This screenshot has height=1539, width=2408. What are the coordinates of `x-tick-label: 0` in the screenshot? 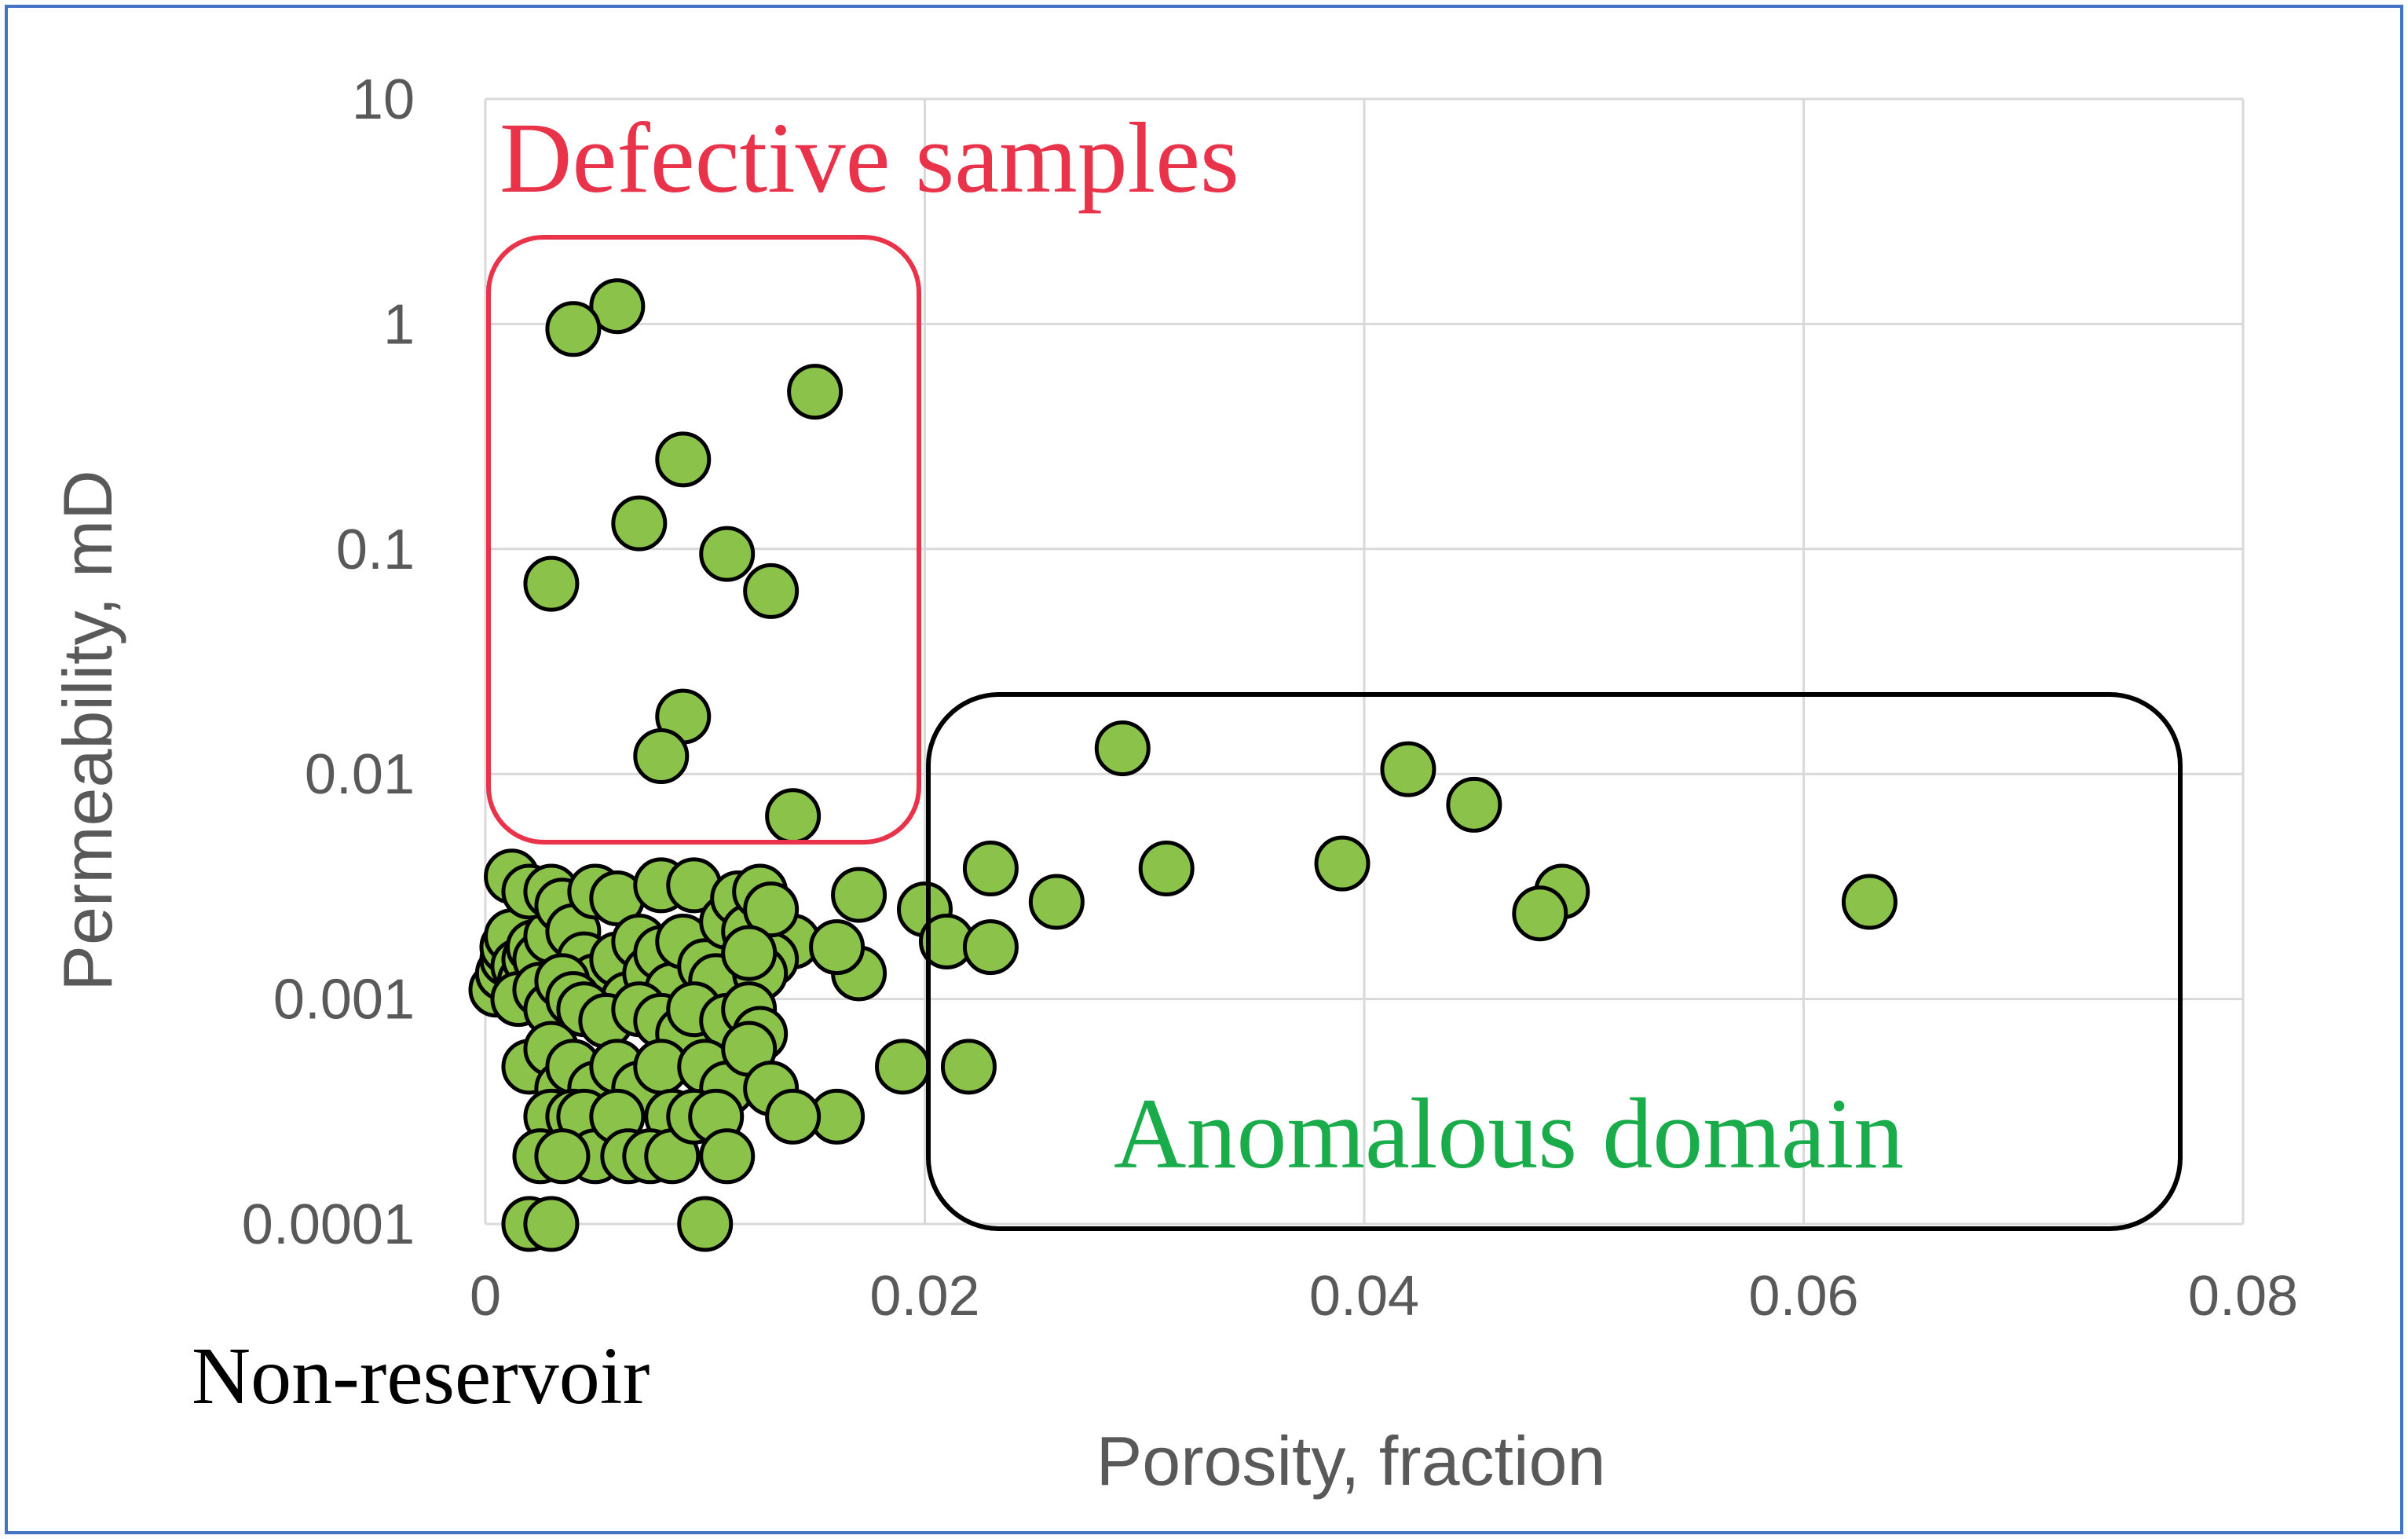 It's located at (485, 1296).